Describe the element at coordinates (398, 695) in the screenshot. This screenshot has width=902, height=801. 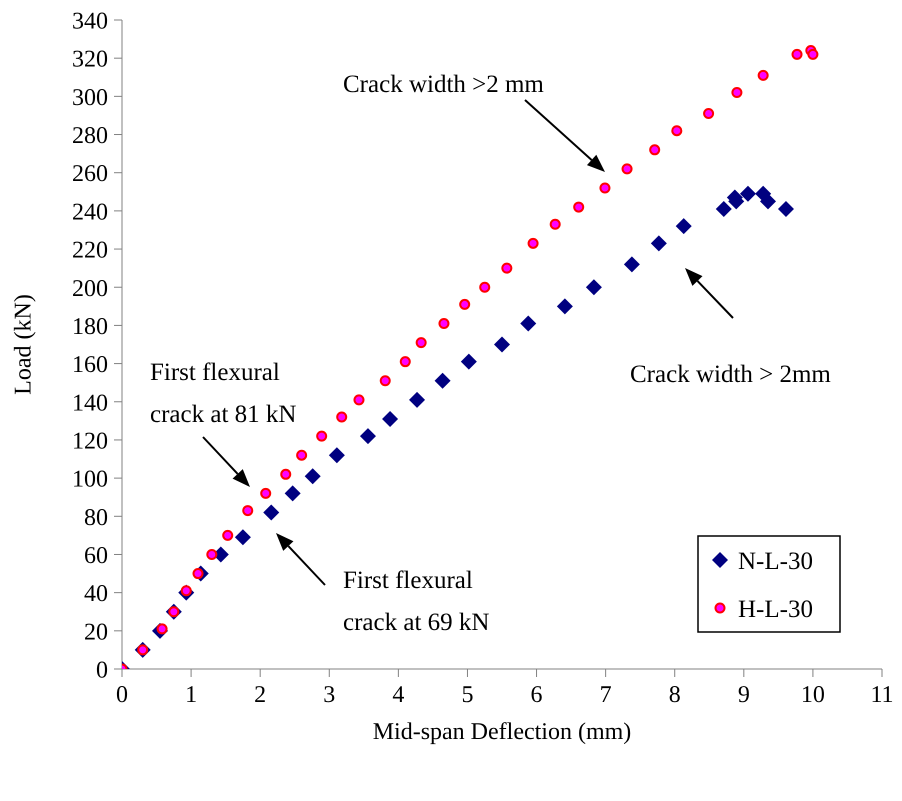
I see `x-tick-label: 4` at that location.